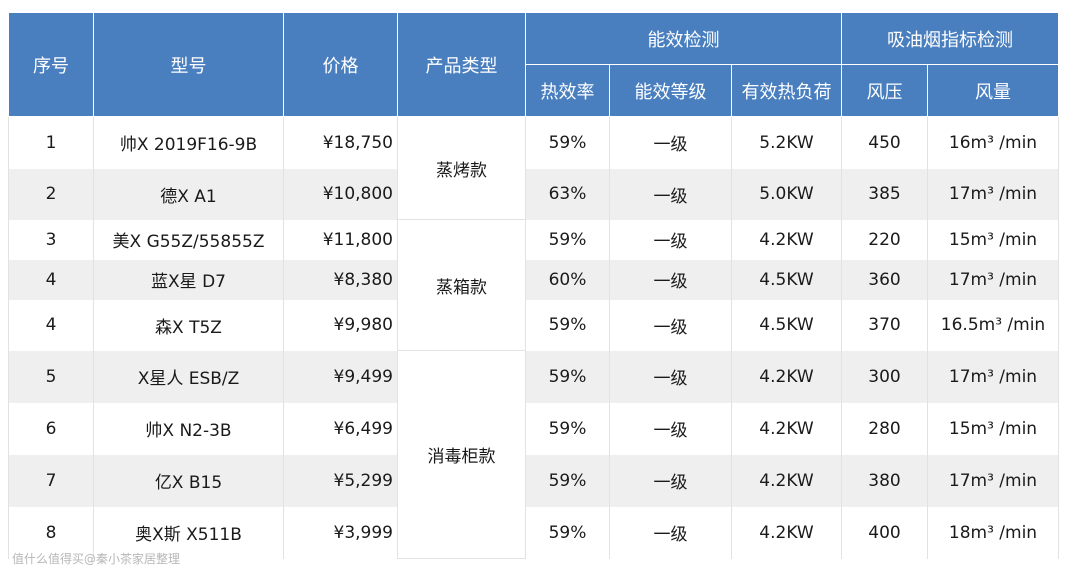  Describe the element at coordinates (884, 279) in the screenshot. I see `cell-pressure: 360` at that location.